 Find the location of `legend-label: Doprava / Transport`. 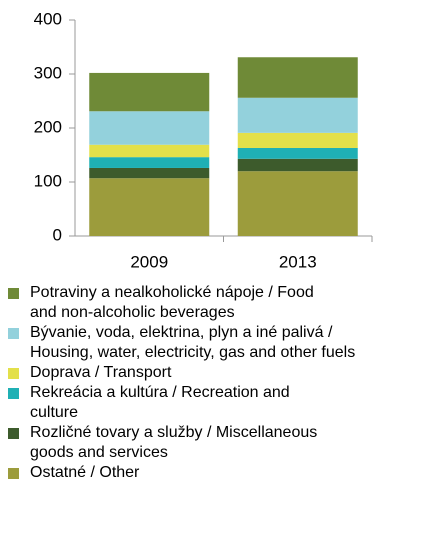

legend-label: Doprava / Transport is located at coordinates (101, 372).